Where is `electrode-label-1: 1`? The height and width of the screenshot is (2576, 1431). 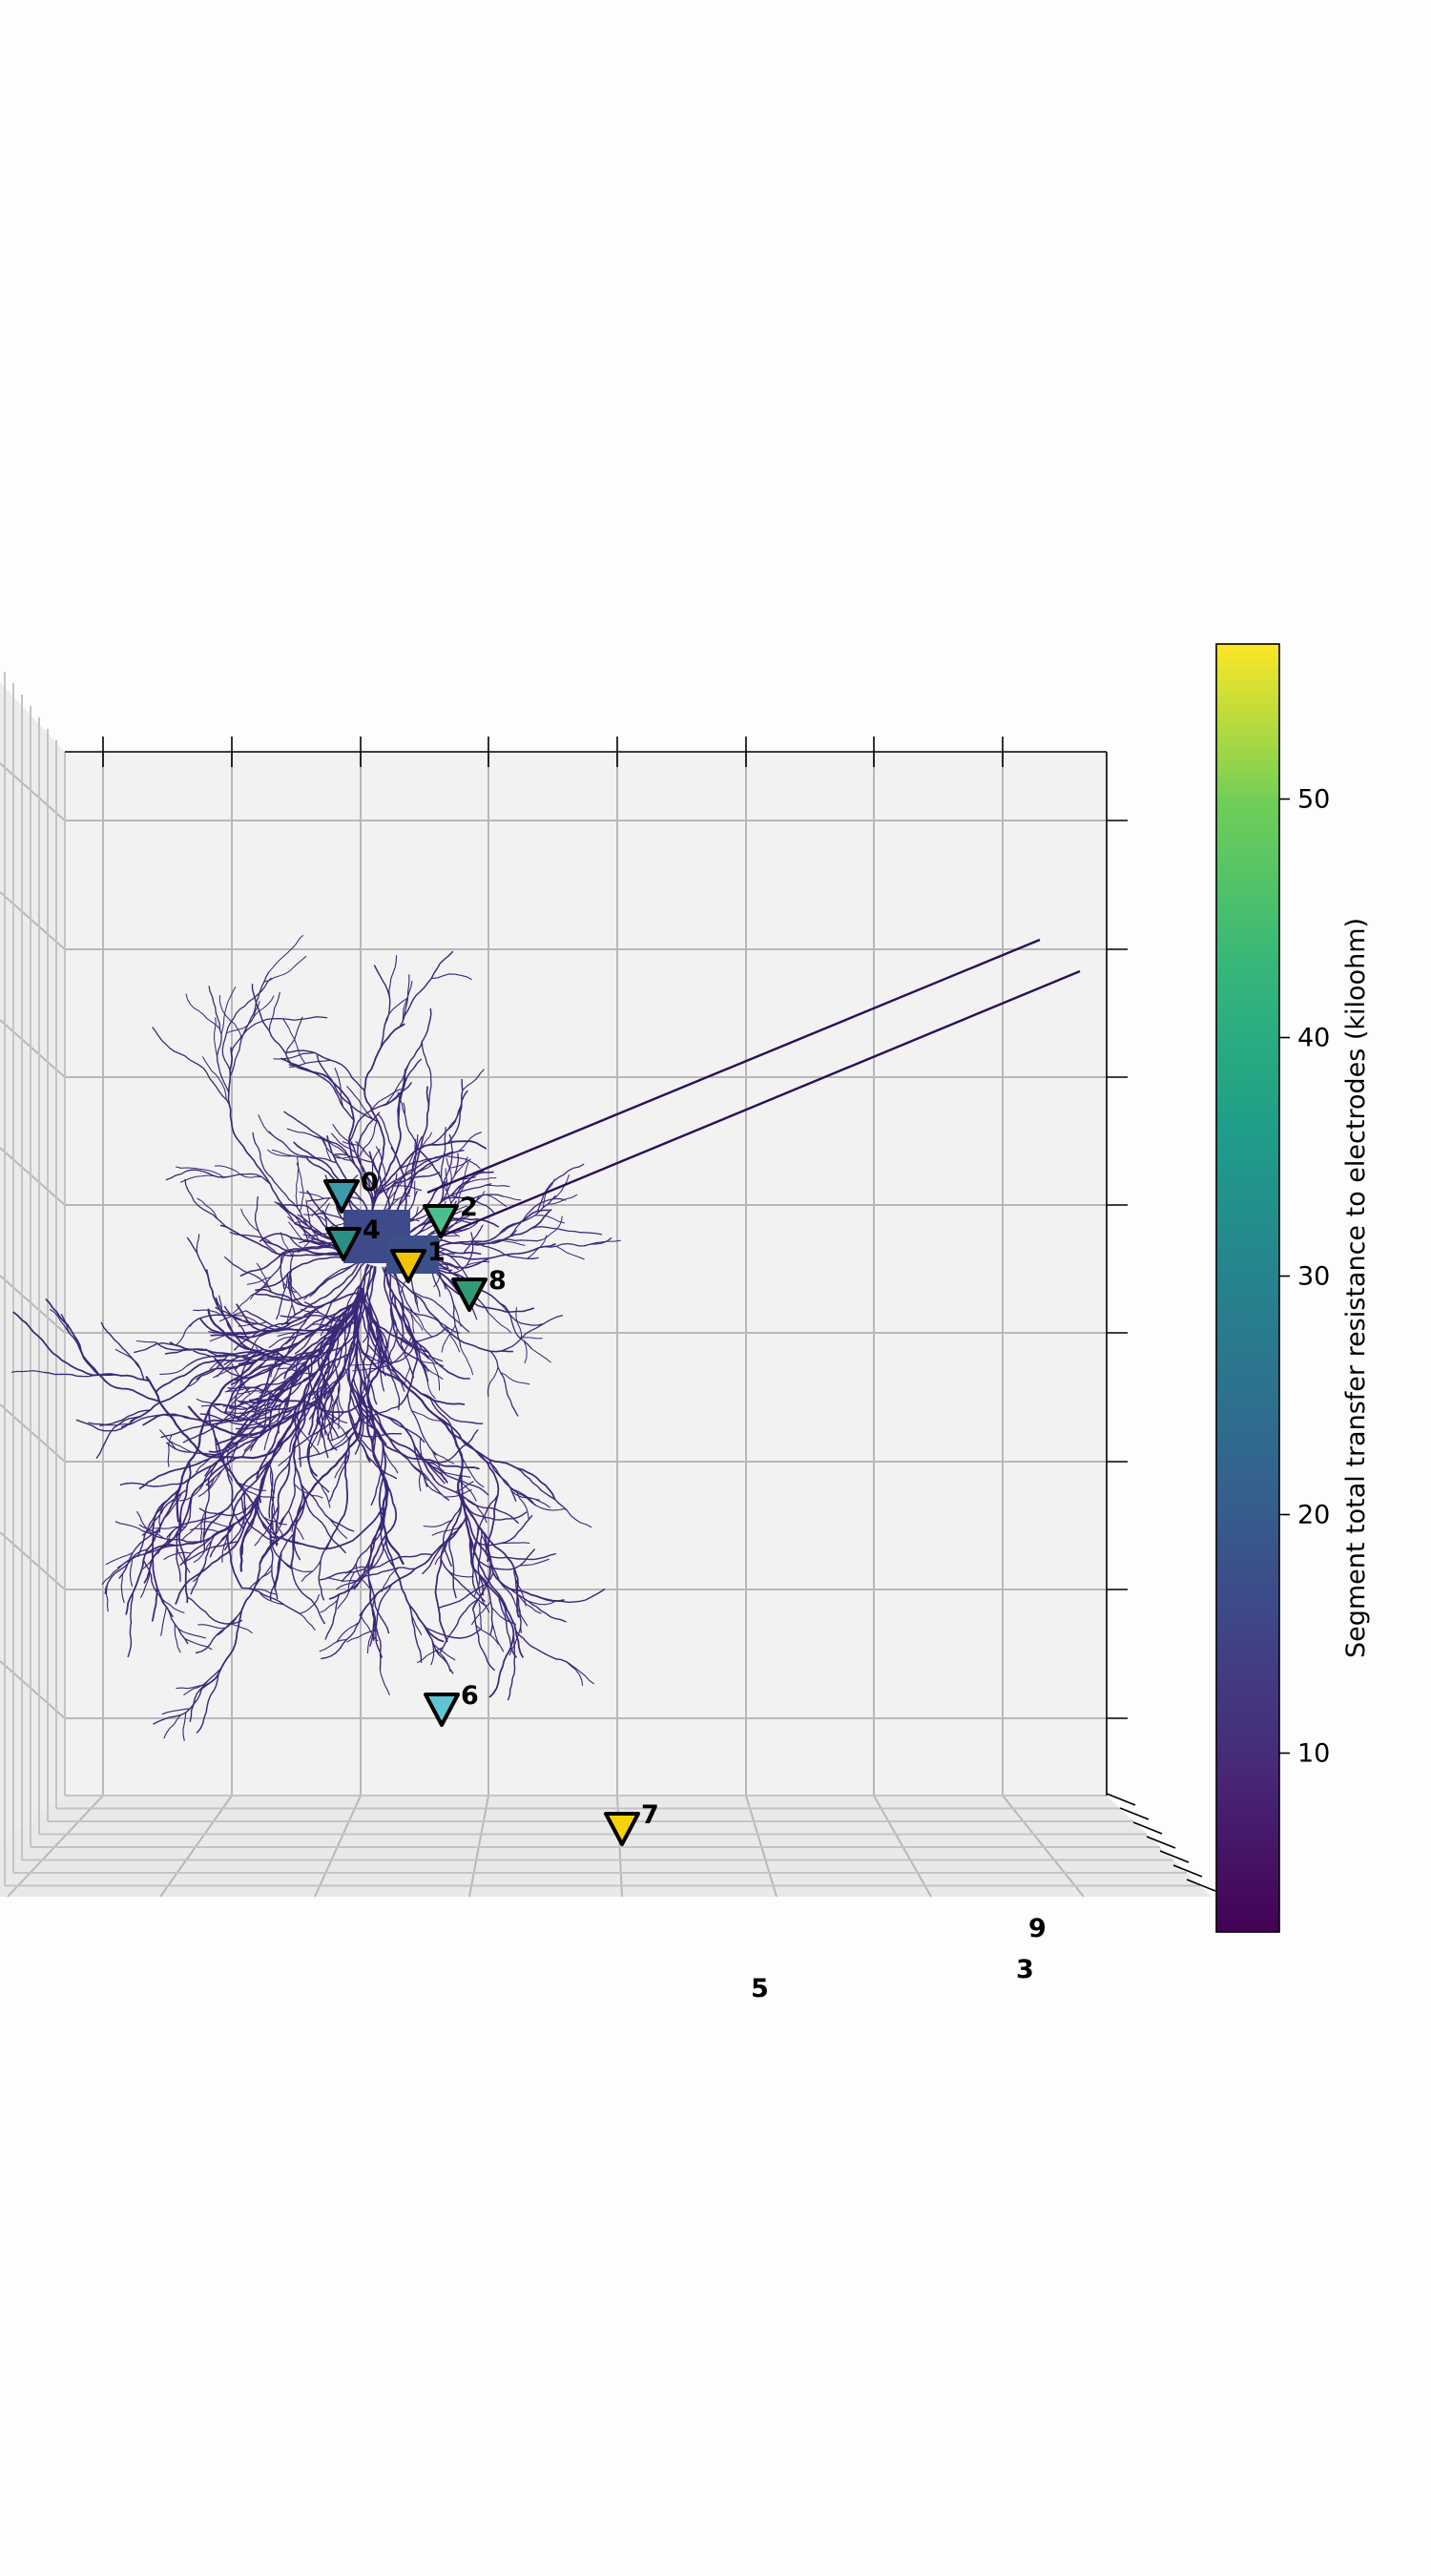 electrode-label-1: 1 is located at coordinates (436, 1252).